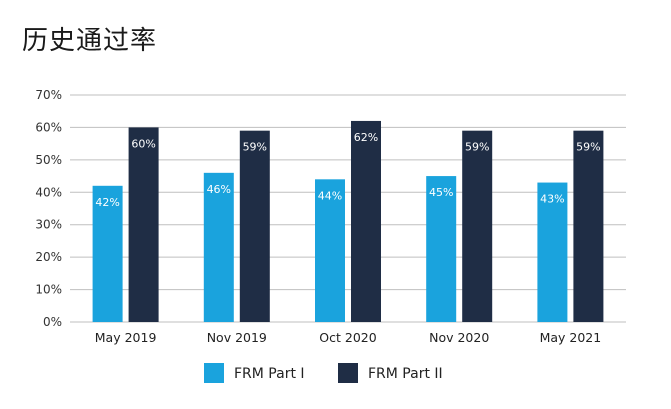 This screenshot has width=671, height=409. What do you see at coordinates (48, 290) in the screenshot?
I see `y-tick-label: 10%` at bounding box center [48, 290].